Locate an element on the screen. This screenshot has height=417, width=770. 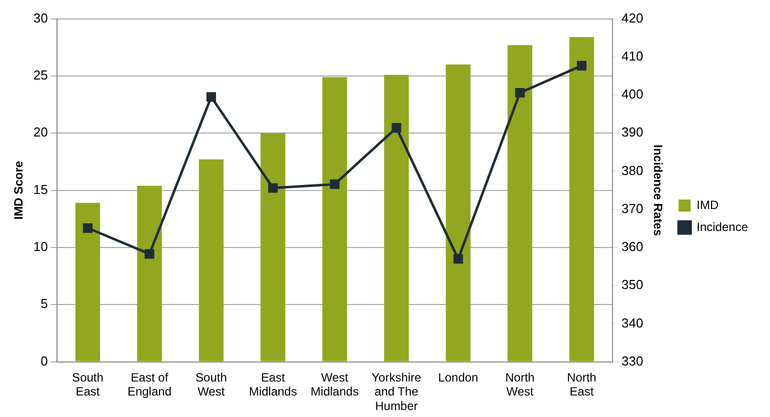
y2-tick-label: 400 is located at coordinates (633, 94).